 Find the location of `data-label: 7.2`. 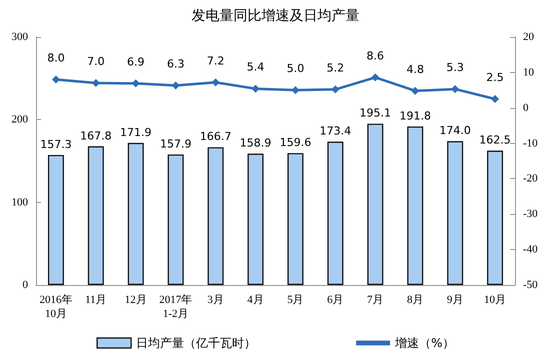

data-label: 7.2 is located at coordinates (215, 61).